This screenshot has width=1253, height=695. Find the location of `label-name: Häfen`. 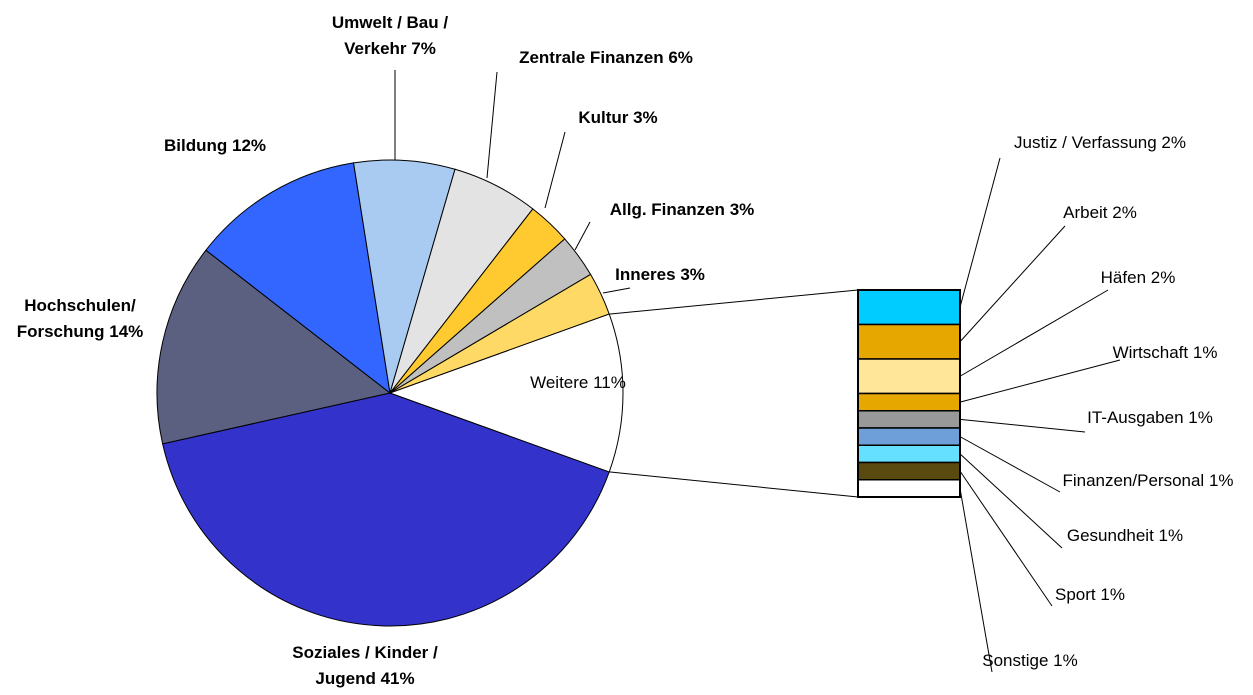

label-name: Häfen is located at coordinates (1123, 277).